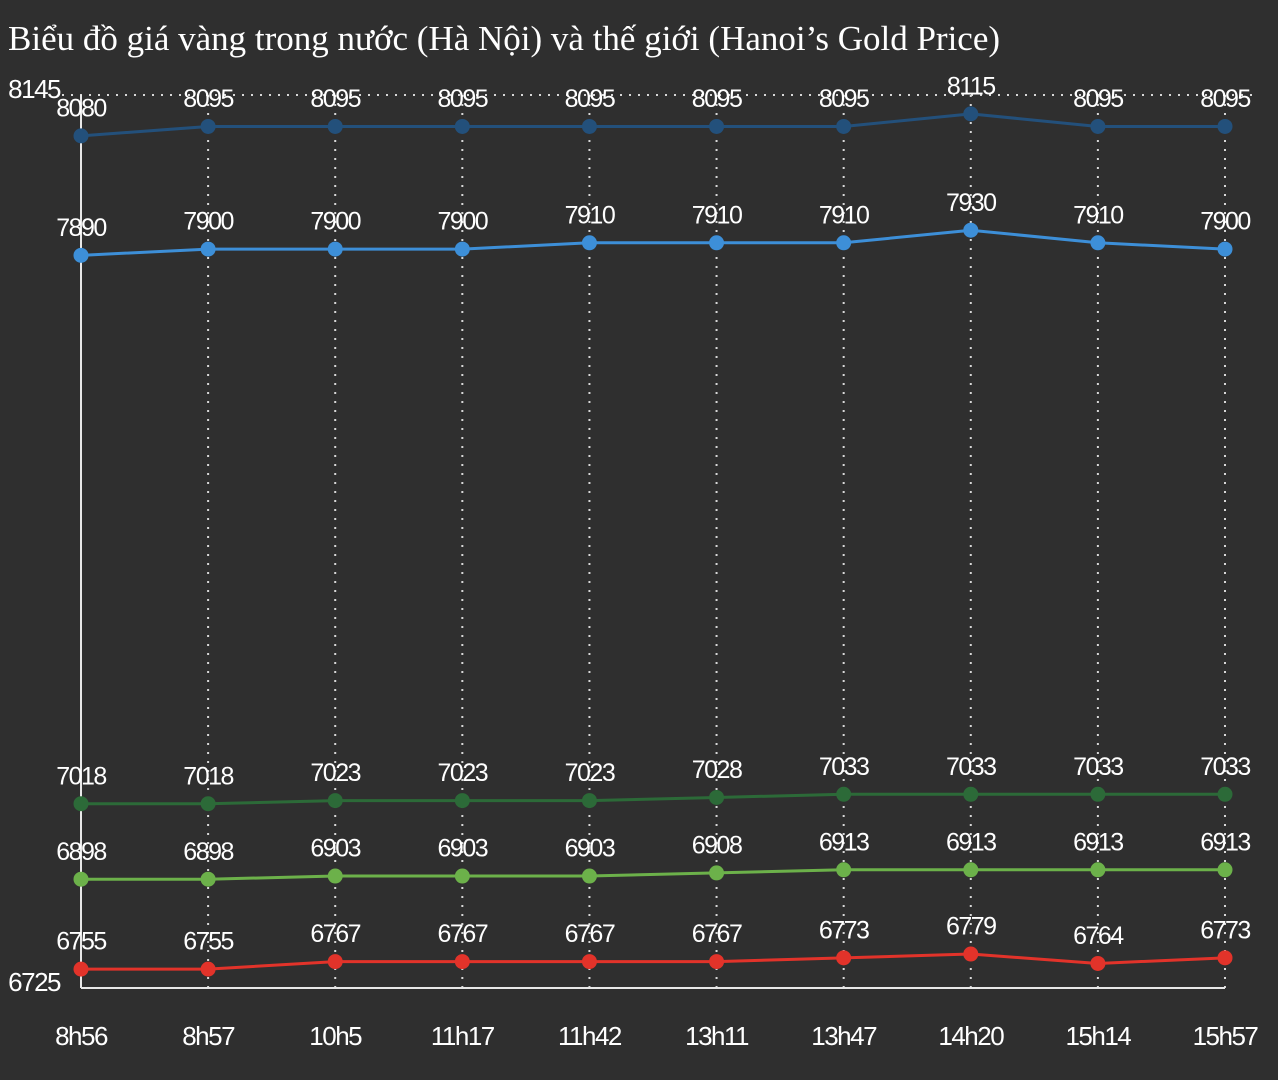 The width and height of the screenshot is (1278, 1080). What do you see at coordinates (971, 203) in the screenshot?
I see `data-label: 7930` at bounding box center [971, 203].